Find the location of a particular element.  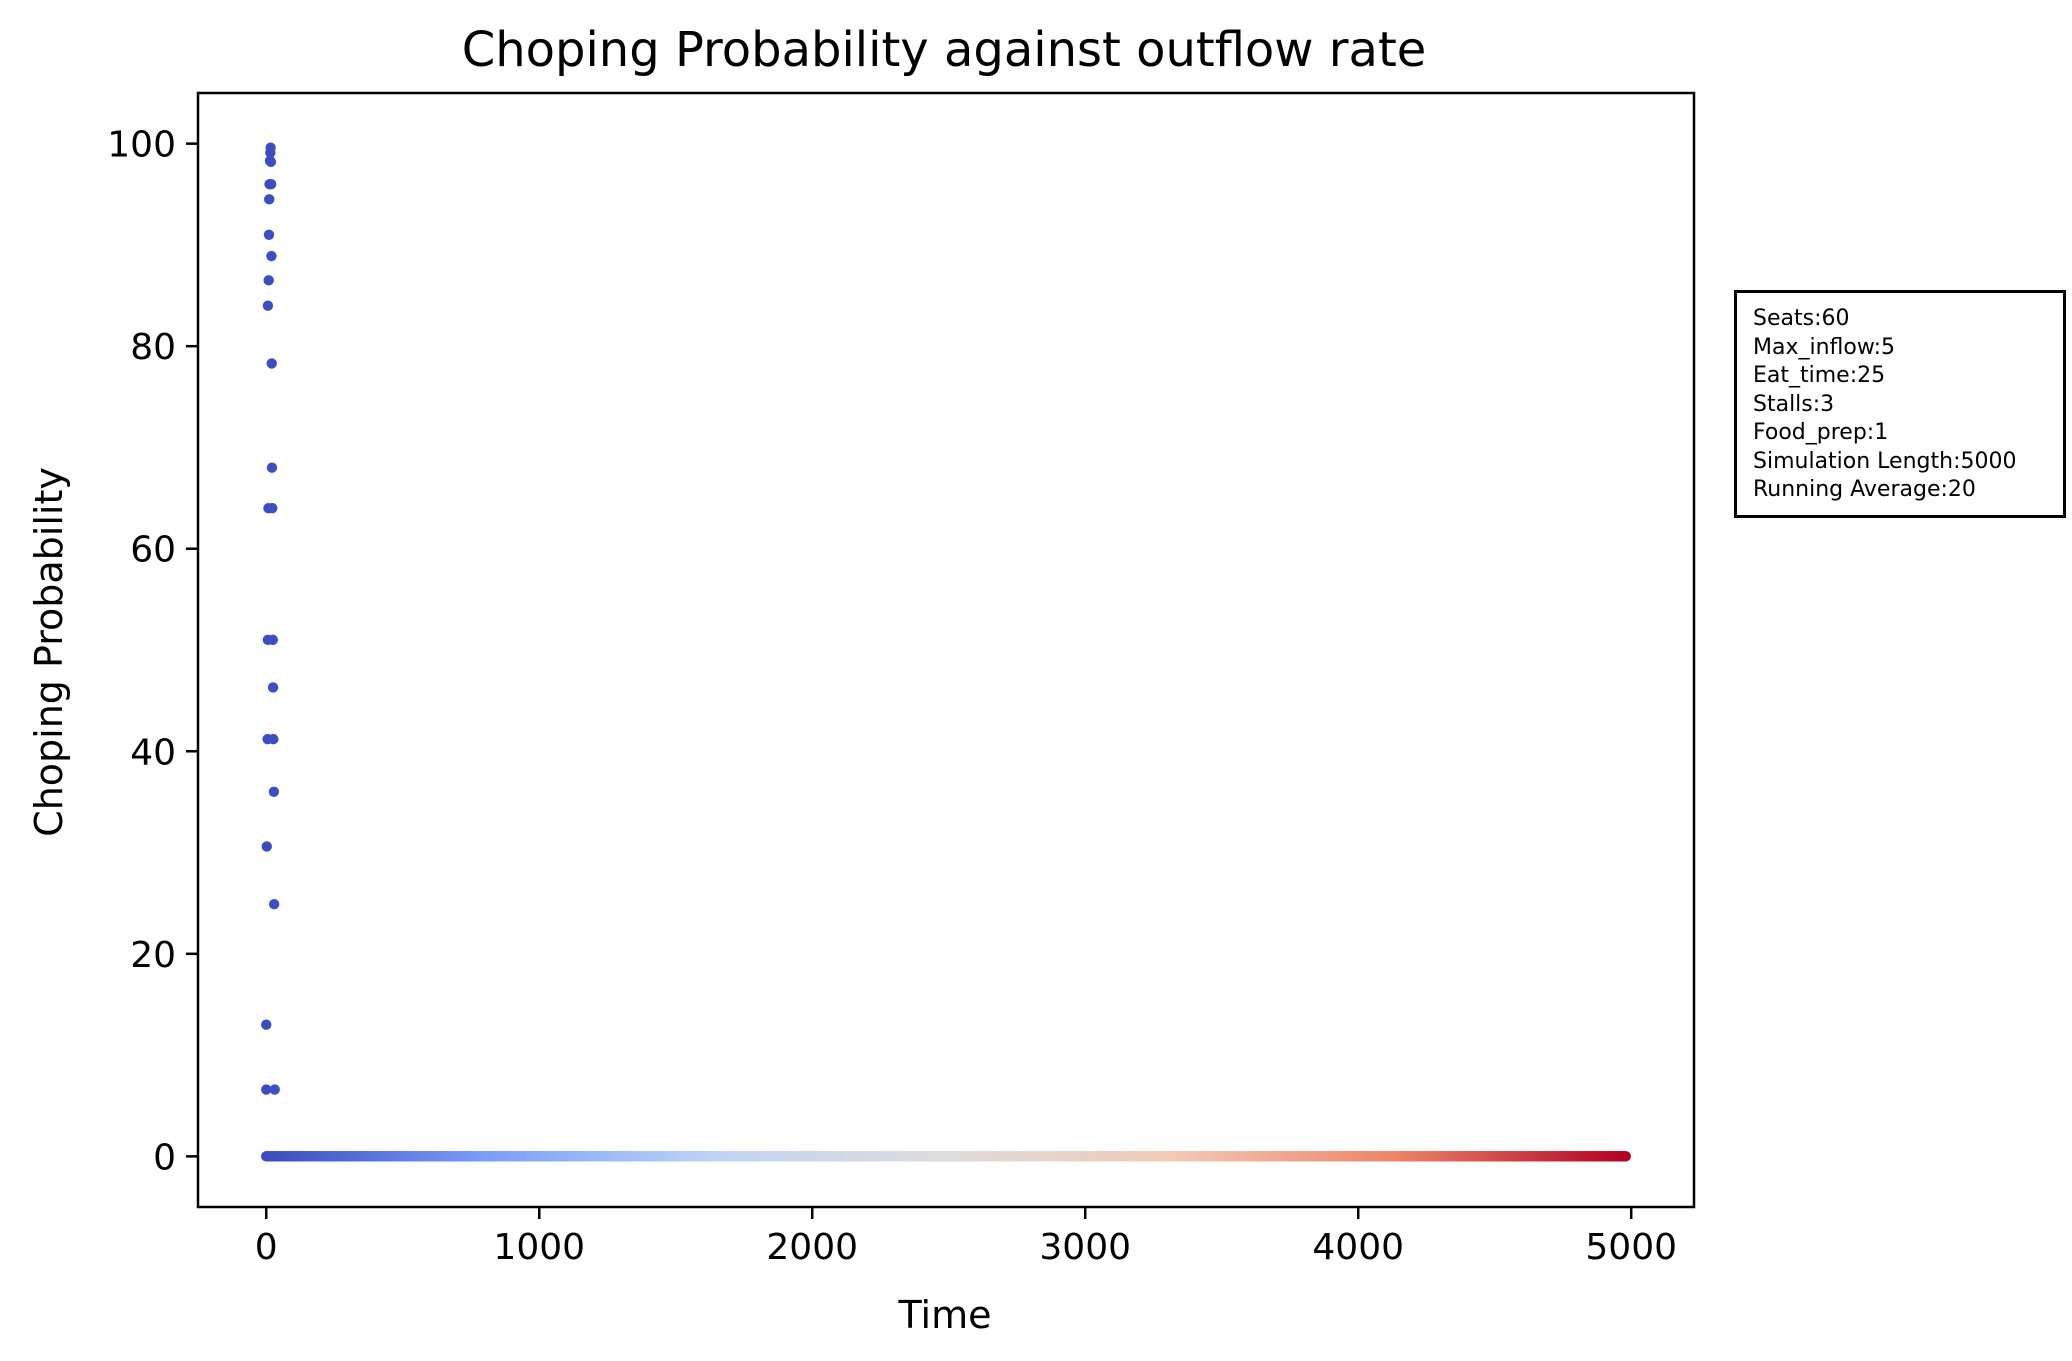

param-seats: Seats:60 is located at coordinates (1801, 318).